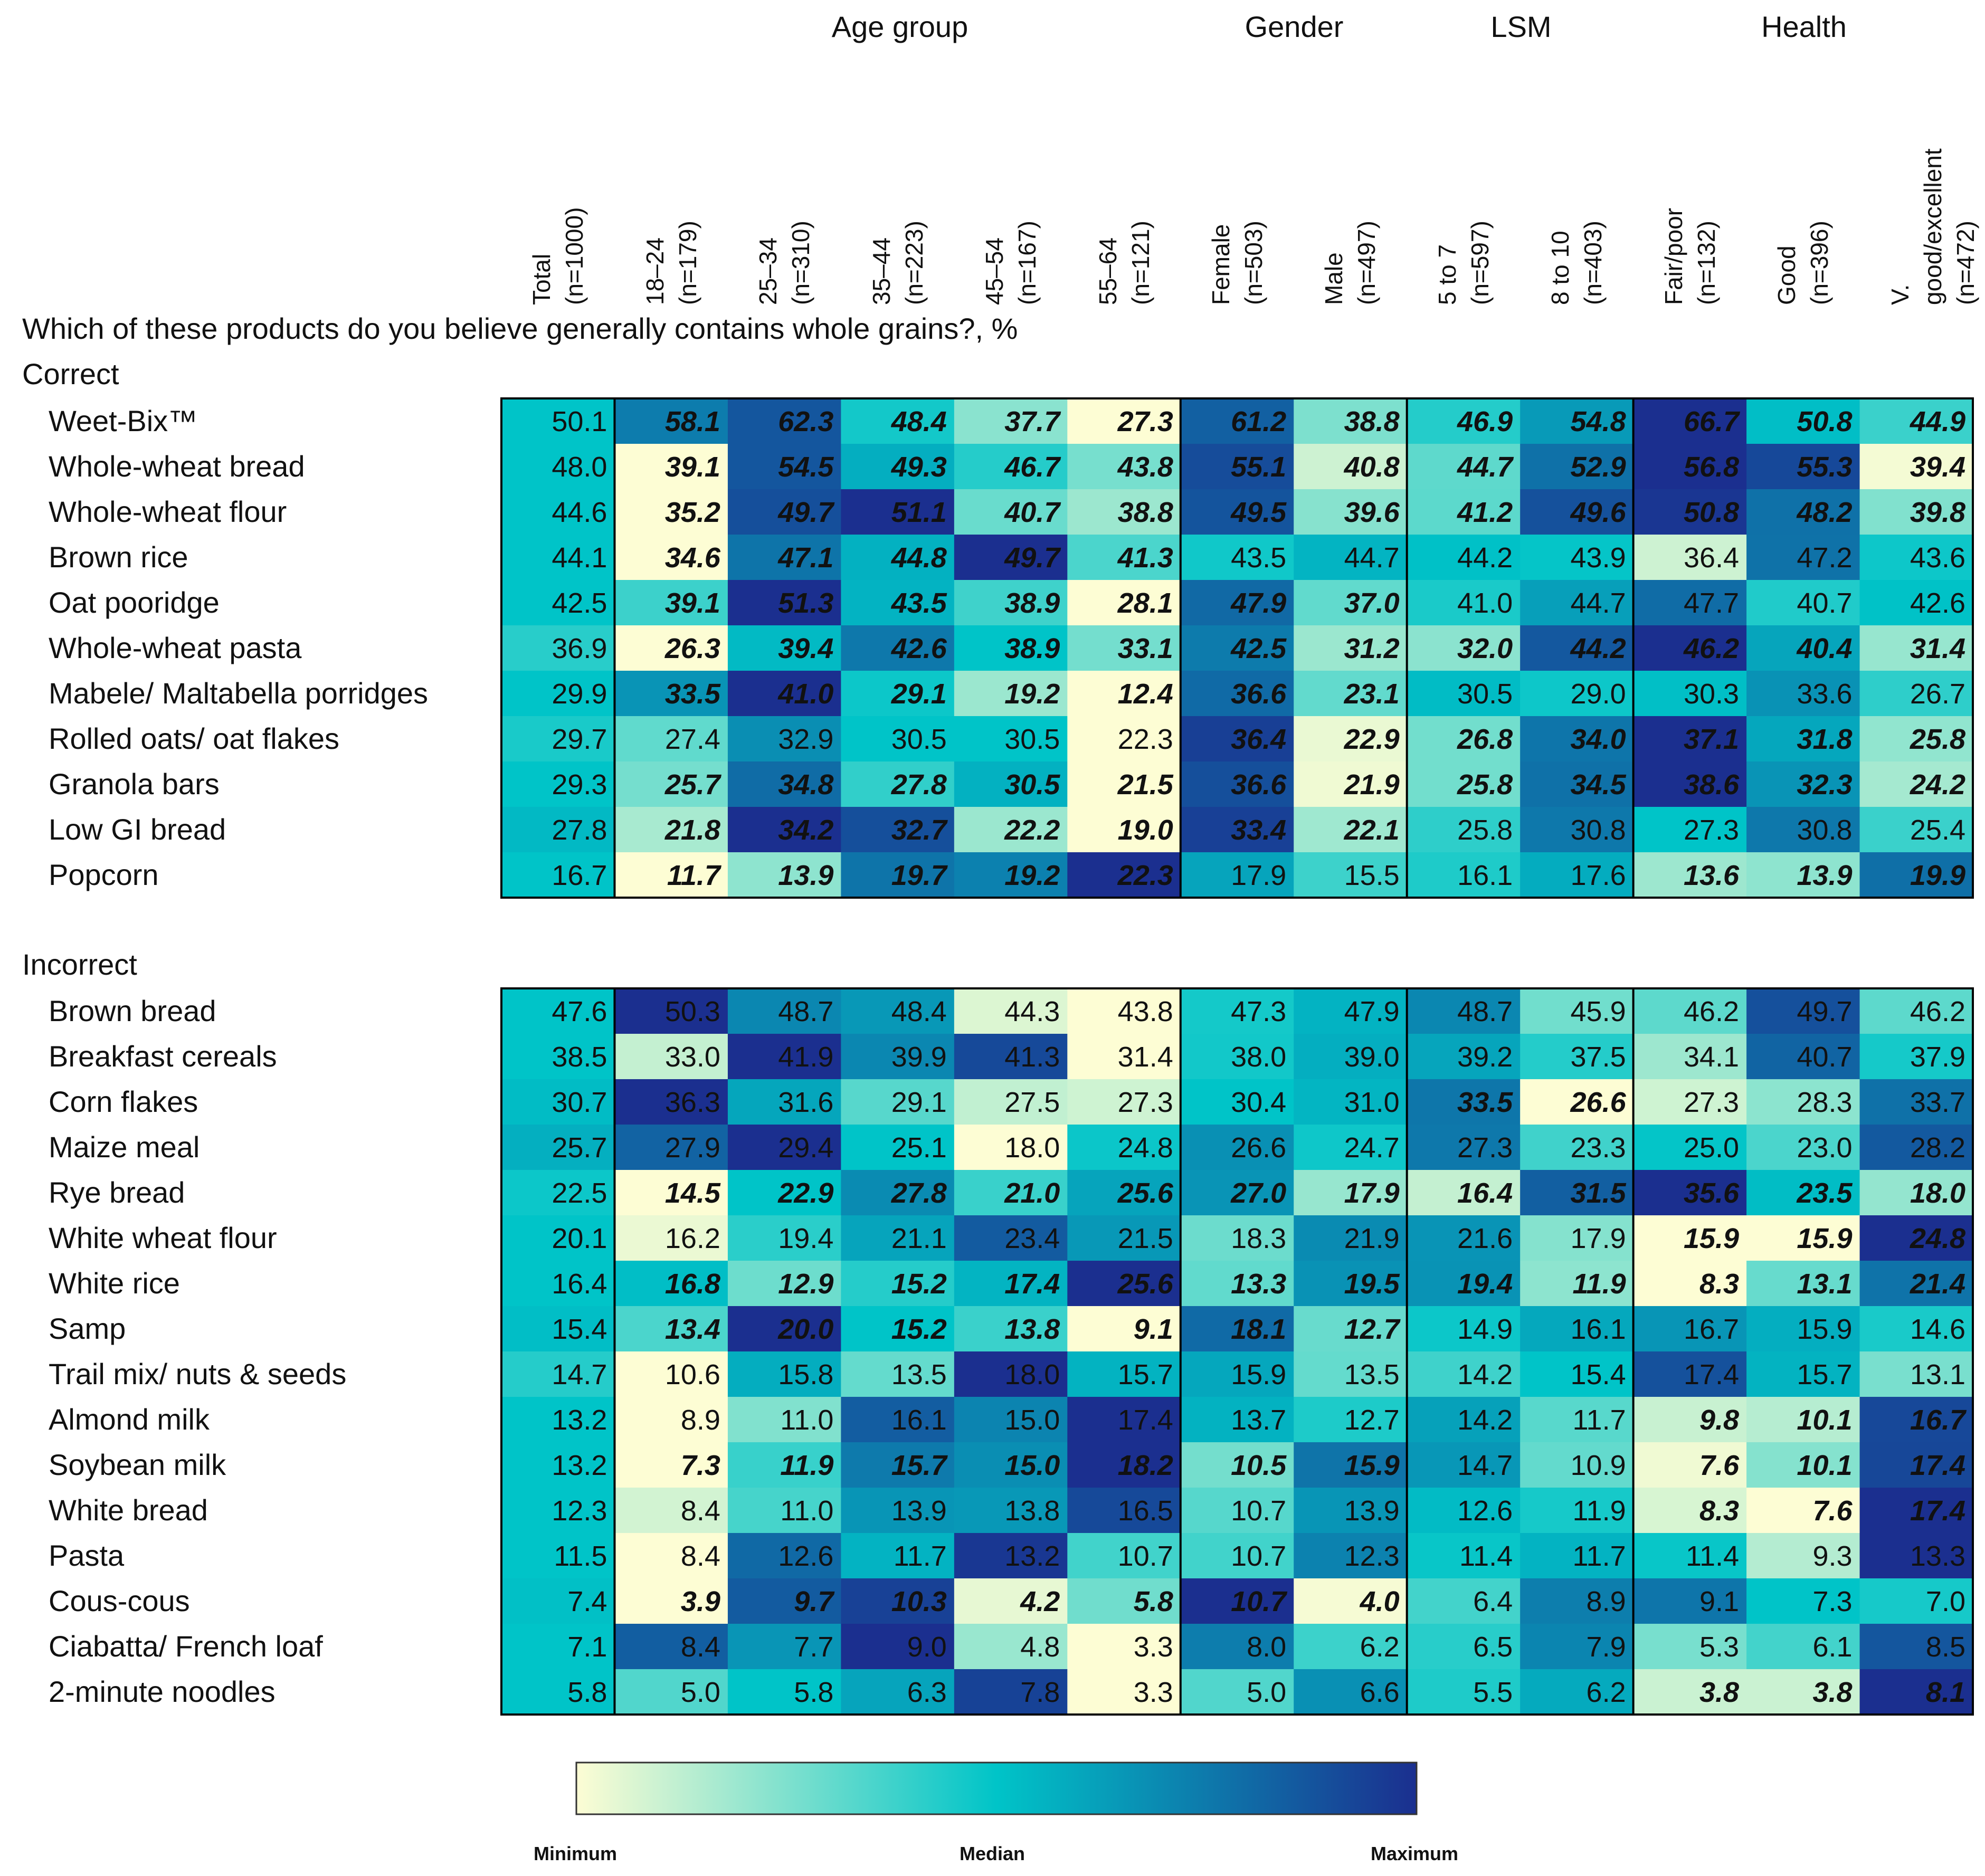 The height and width of the screenshot is (1876, 1985). Describe the element at coordinates (1485, 512) in the screenshot. I see `cell-value: 41.2` at that location.